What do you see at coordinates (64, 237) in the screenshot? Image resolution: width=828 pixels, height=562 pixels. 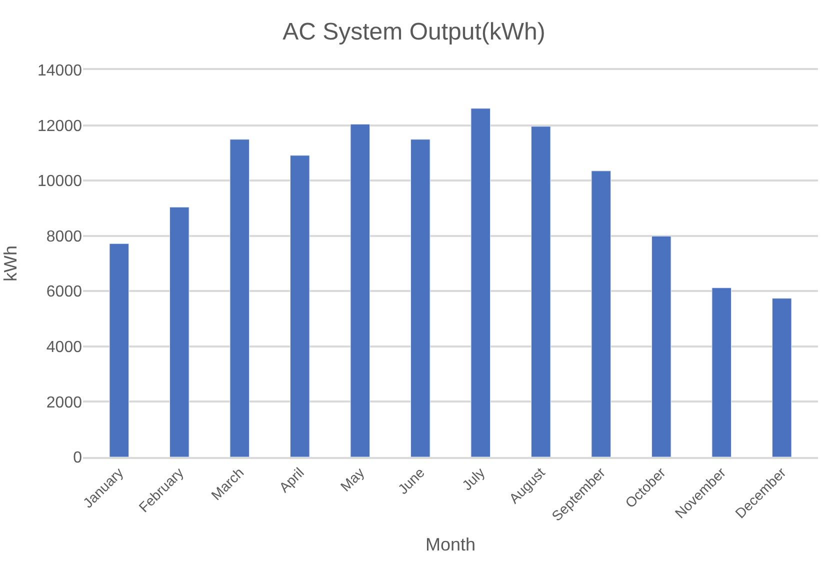 I see `y-tick-label: 8000` at bounding box center [64, 237].